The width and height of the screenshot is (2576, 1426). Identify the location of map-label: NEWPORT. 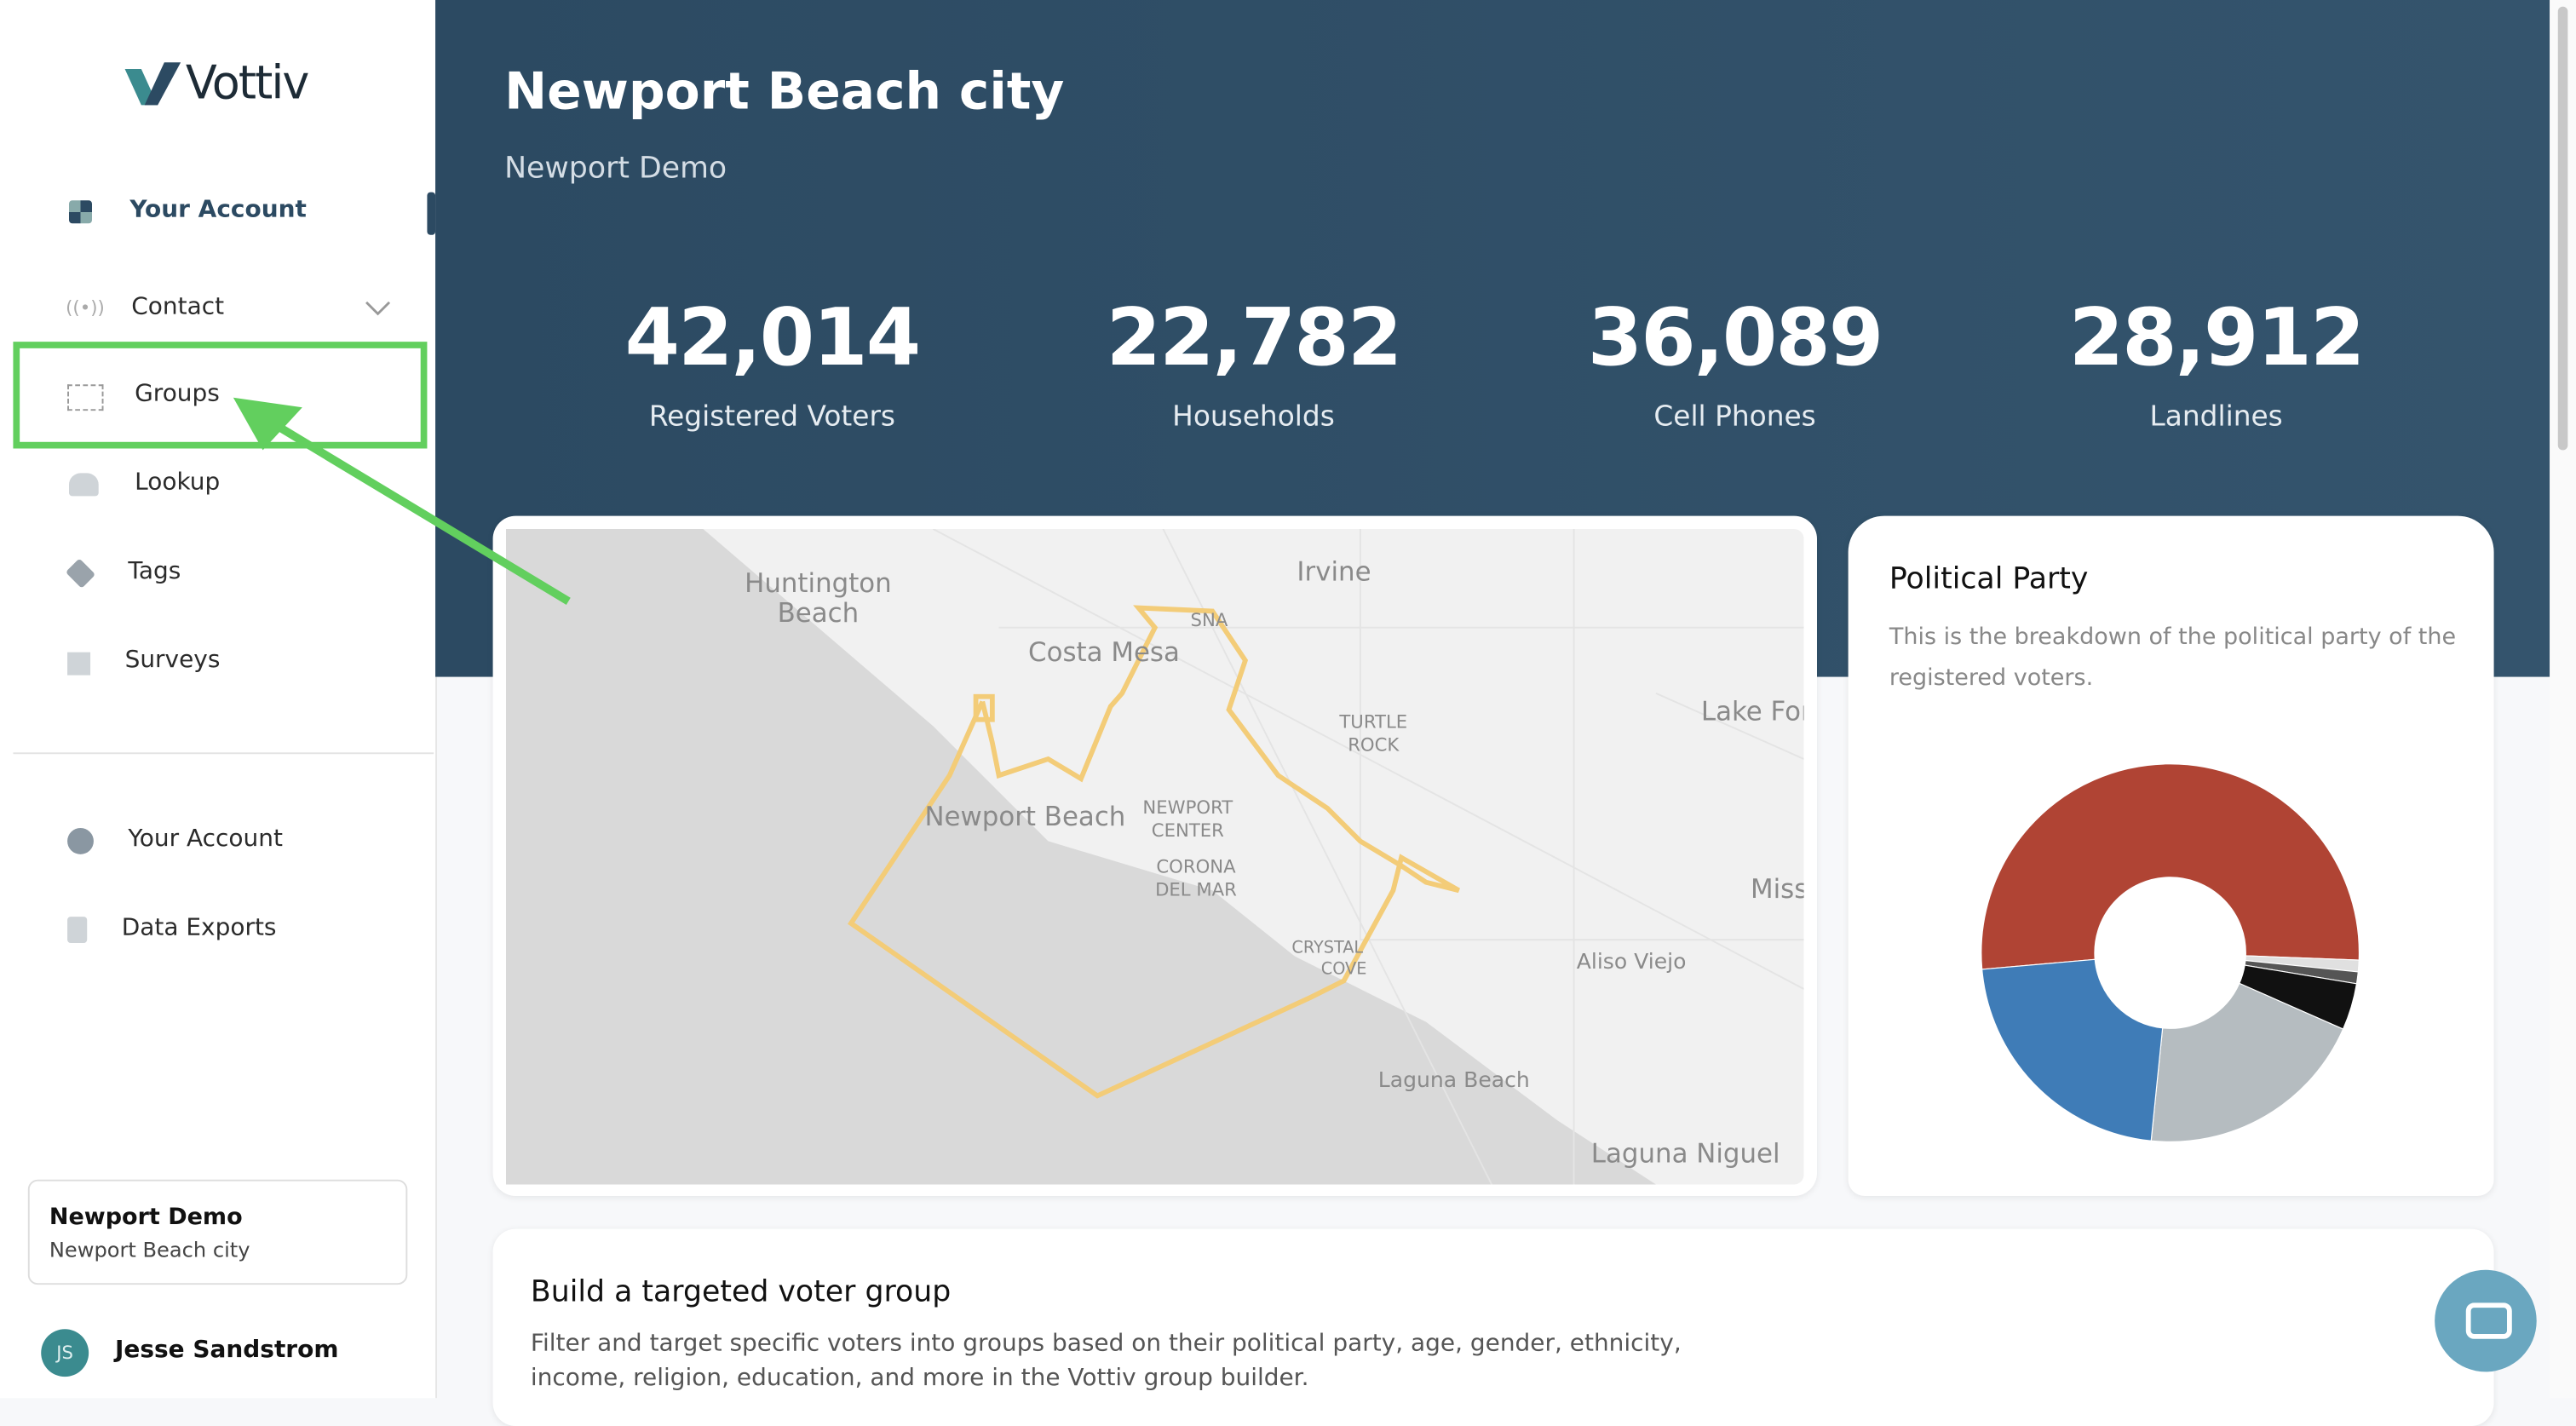
(1188, 808).